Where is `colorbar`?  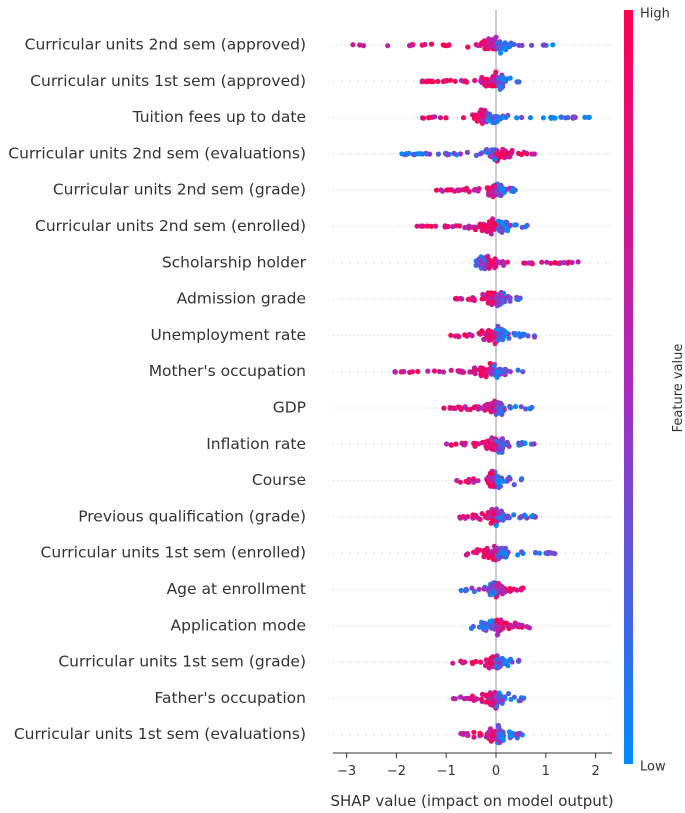
colorbar is located at coordinates (628, 387).